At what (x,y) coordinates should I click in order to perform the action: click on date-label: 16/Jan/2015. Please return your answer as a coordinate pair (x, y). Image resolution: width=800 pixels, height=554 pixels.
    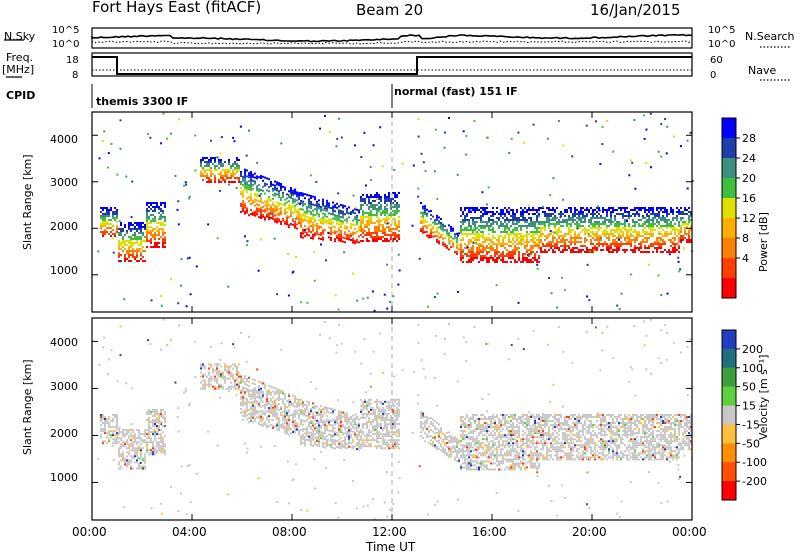
    Looking at the image, I should click on (635, 10).